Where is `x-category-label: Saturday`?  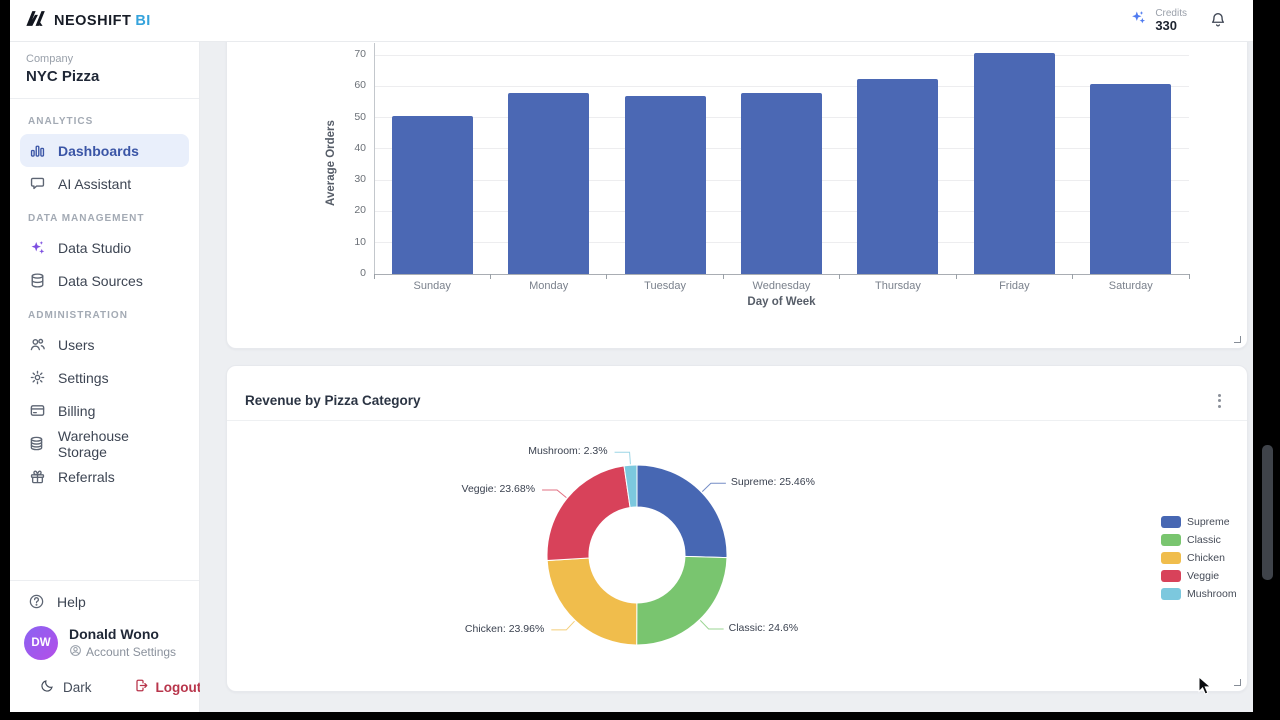 x-category-label: Saturday is located at coordinates (1130, 286).